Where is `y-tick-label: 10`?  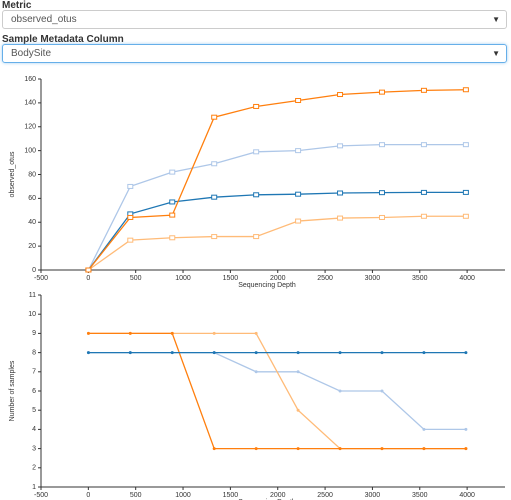
y-tick-label: 10 is located at coordinates (32, 314).